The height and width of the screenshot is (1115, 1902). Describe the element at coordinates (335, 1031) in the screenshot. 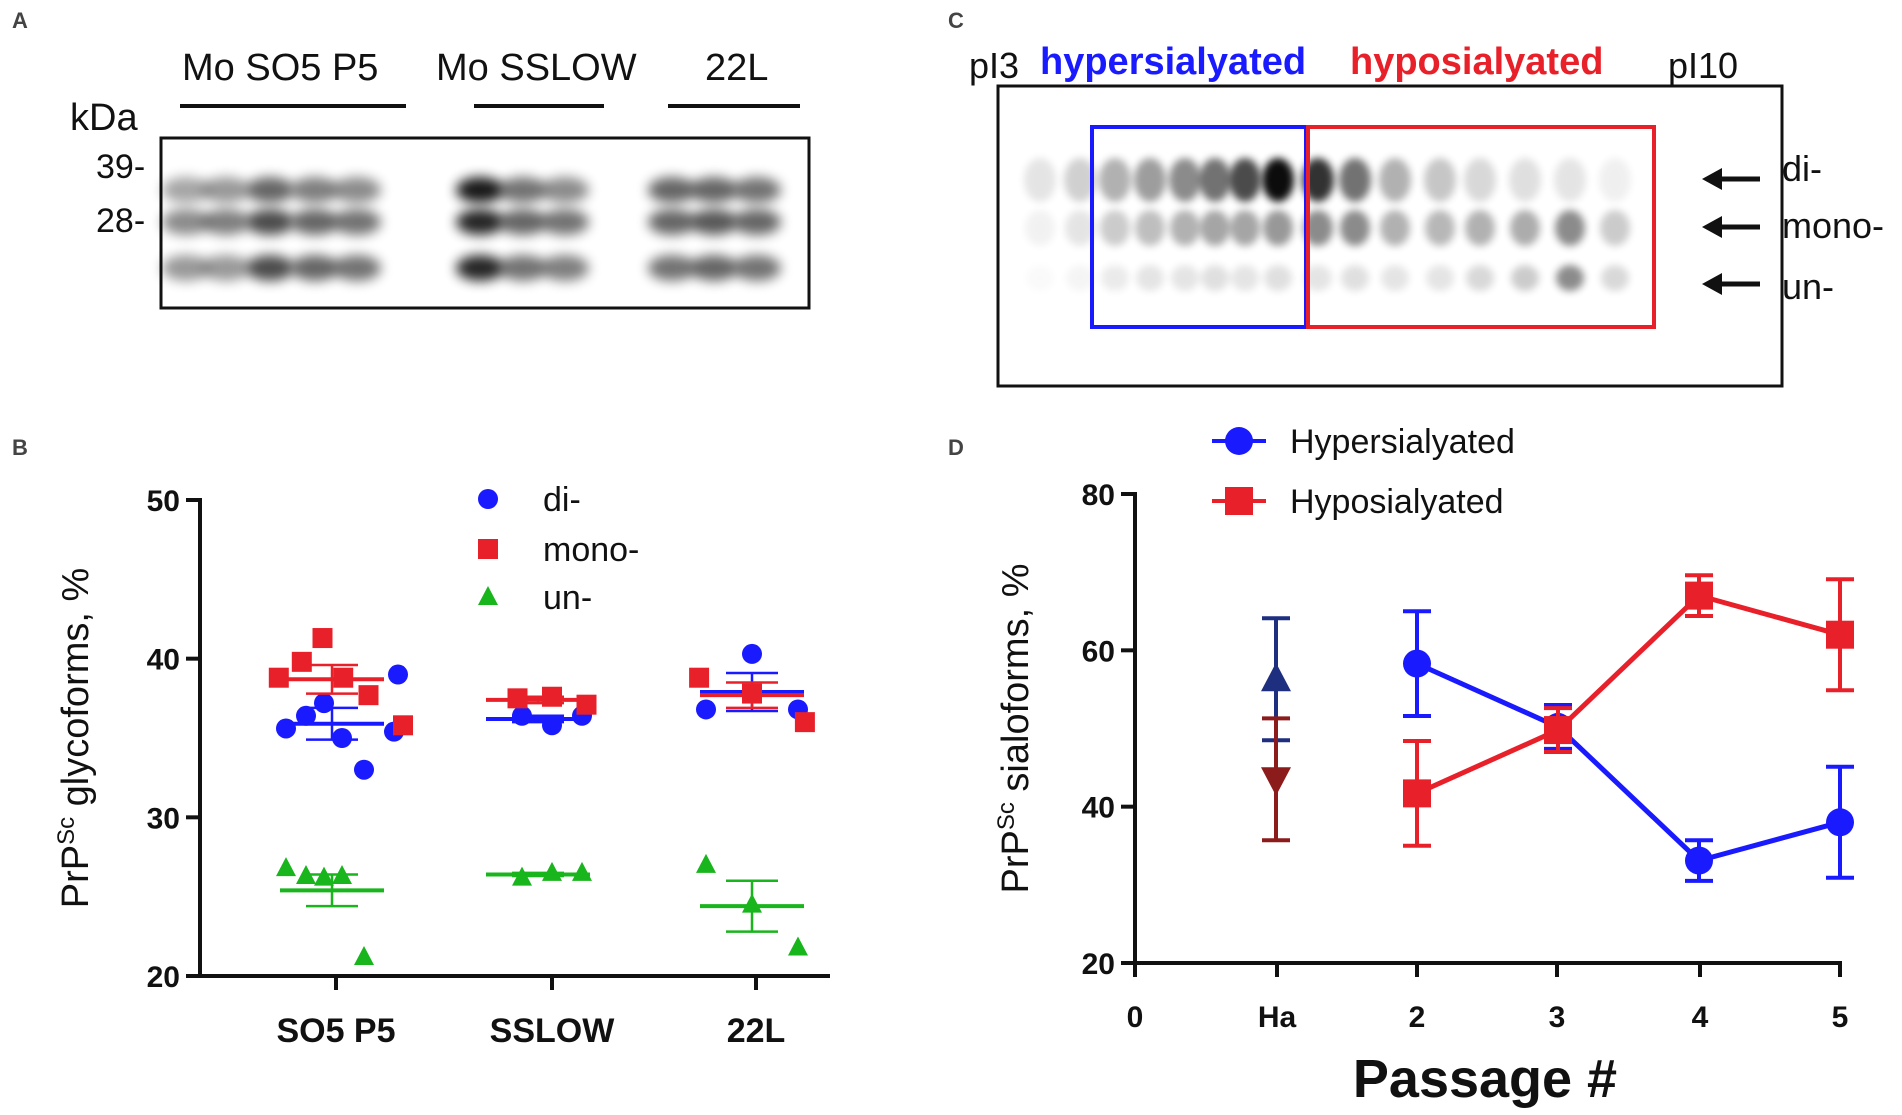

I see `x-tick-label: SO5 P5` at that location.